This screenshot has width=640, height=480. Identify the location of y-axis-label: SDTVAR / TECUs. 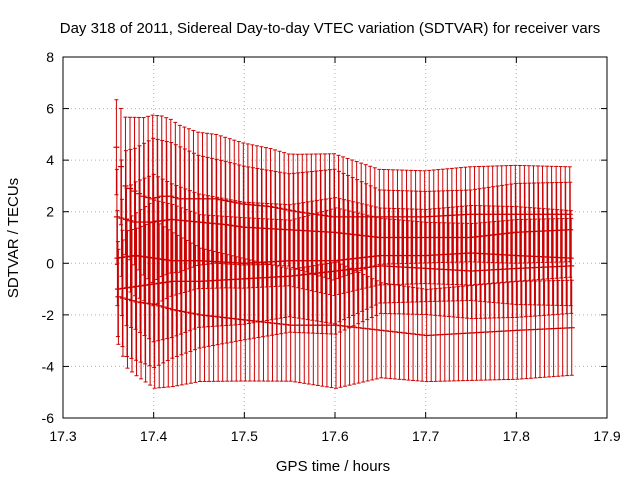
(13, 238).